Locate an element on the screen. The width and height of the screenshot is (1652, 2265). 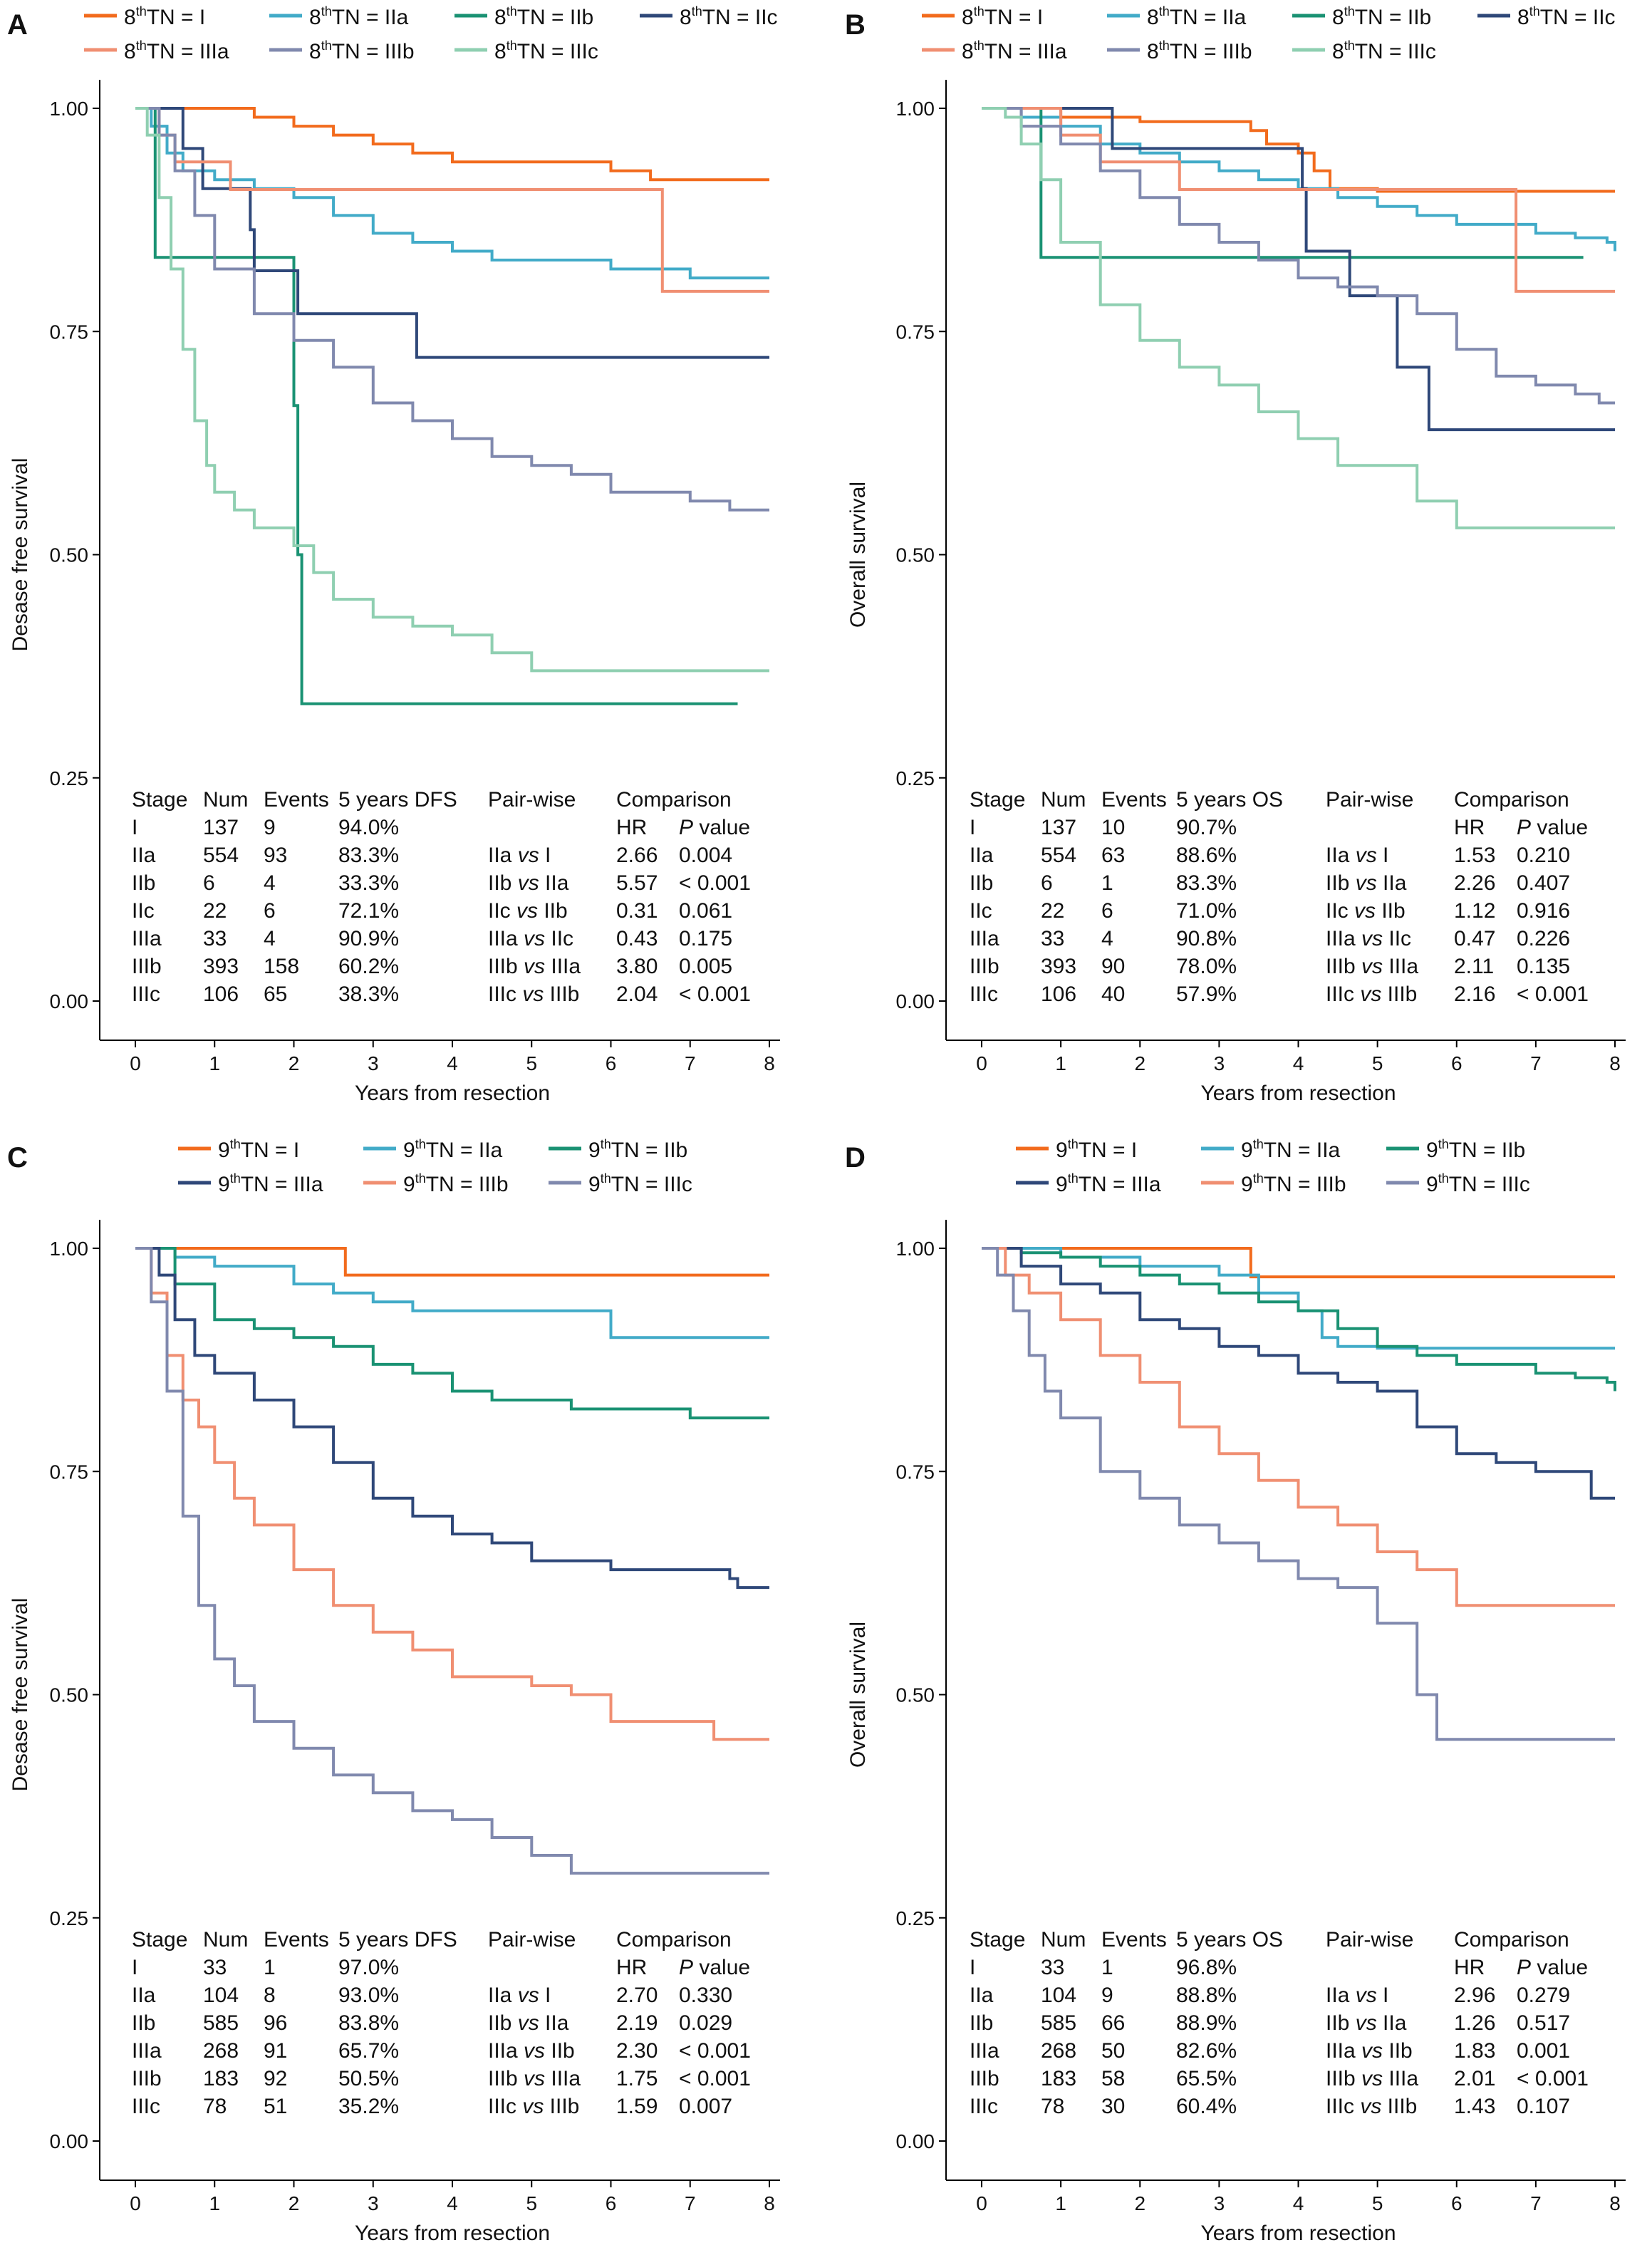
table-cell-hr: 1.75 is located at coordinates (637, 2078).